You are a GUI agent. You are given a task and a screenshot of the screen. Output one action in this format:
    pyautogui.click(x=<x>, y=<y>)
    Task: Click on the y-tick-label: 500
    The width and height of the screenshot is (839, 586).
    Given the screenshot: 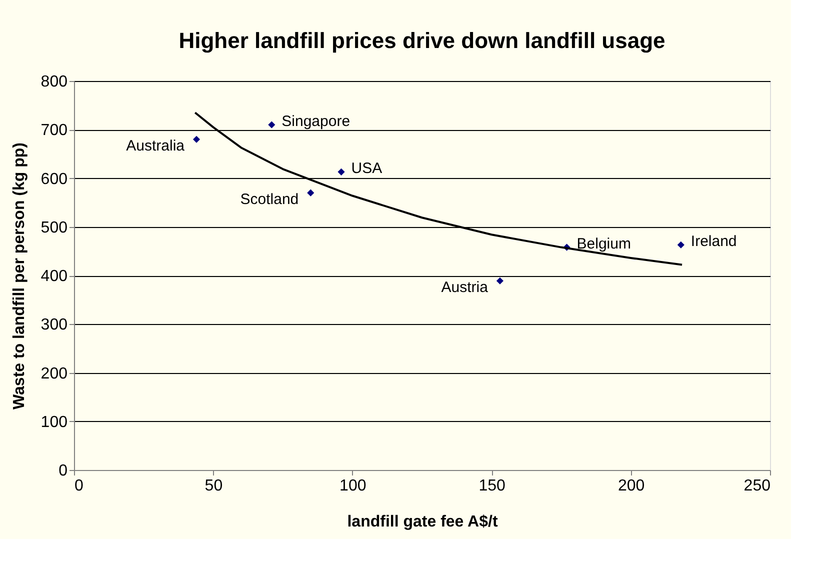 What is the action you would take?
    pyautogui.click(x=54, y=227)
    